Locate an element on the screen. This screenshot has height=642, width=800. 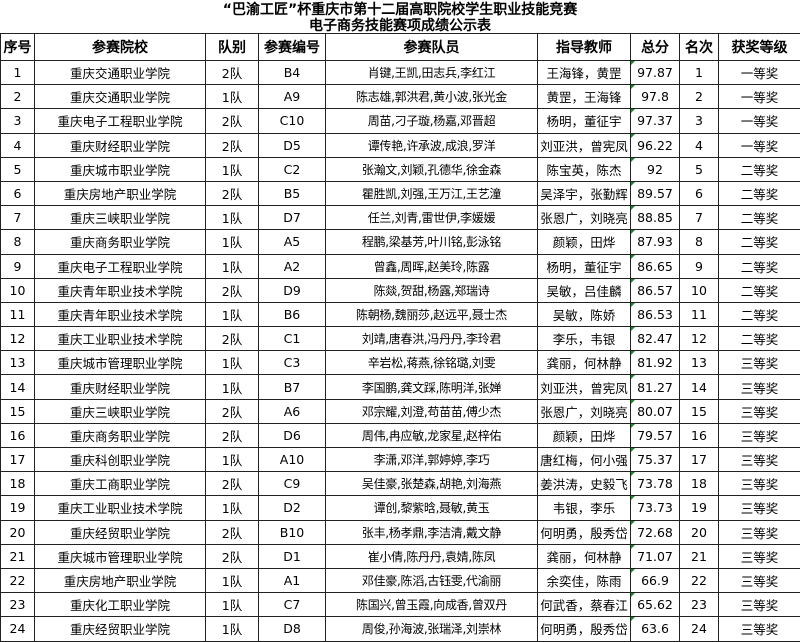
cell-seq: 2 is located at coordinates (17, 97).